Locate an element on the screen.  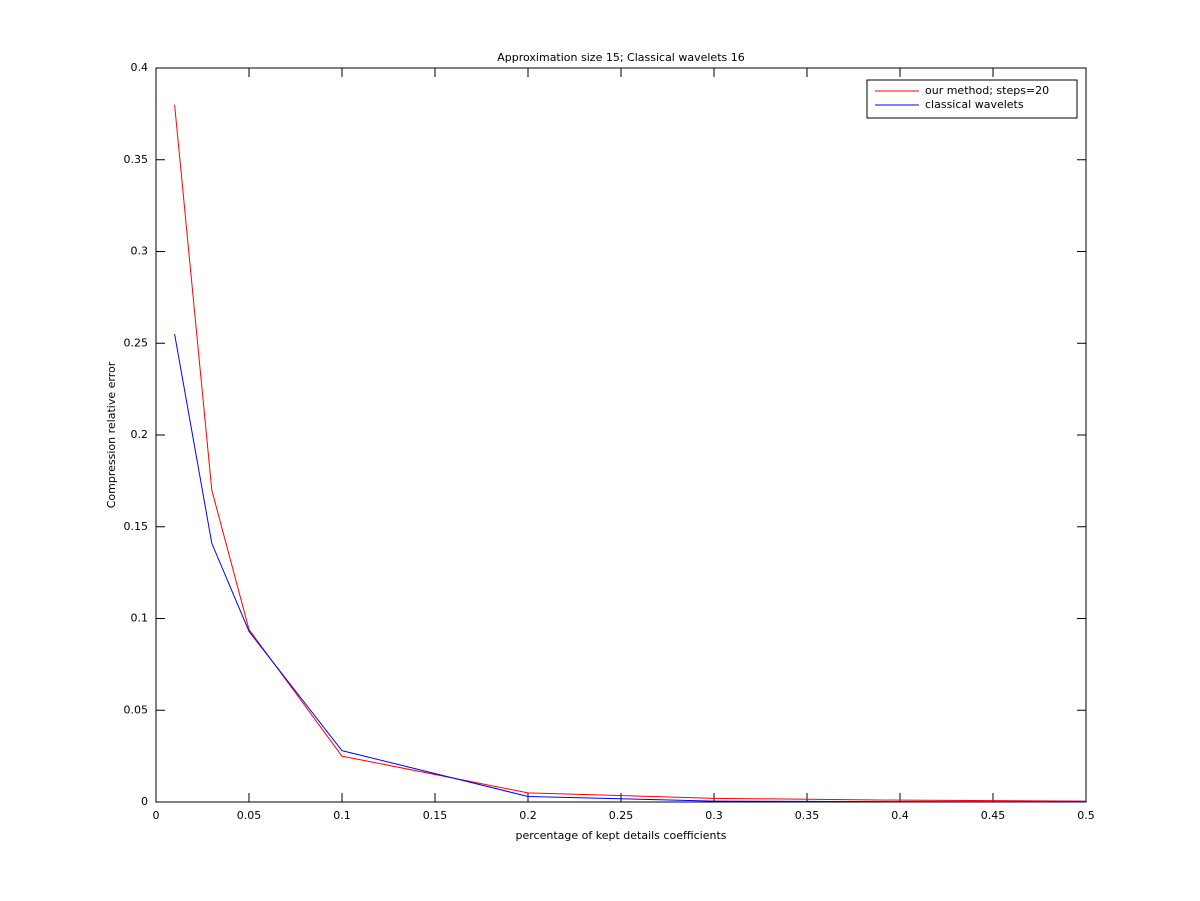
x-tick-label: 0.3 is located at coordinates (714, 815).